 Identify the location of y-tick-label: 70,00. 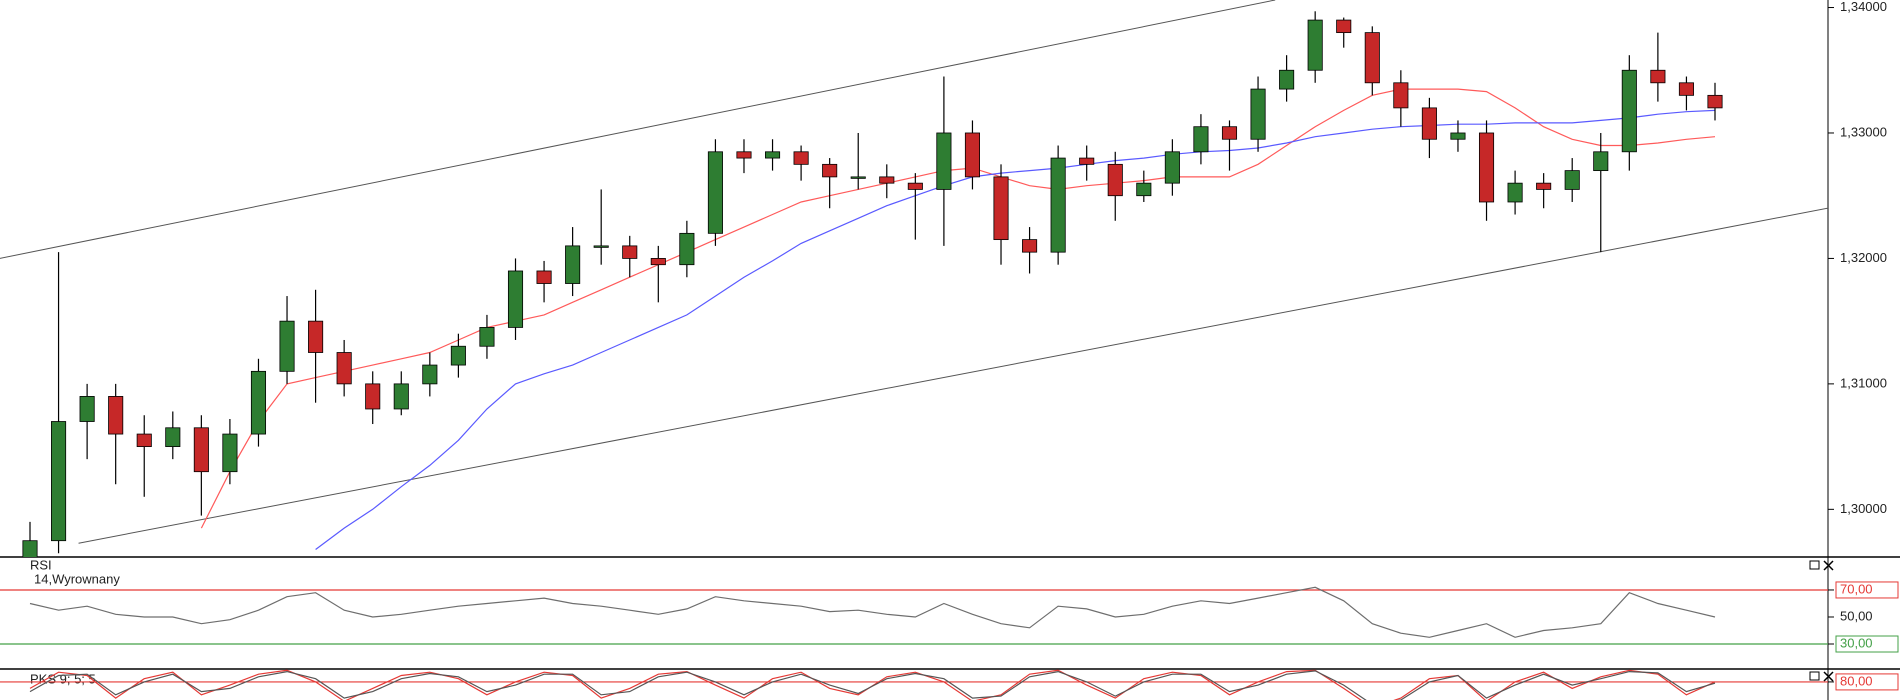
(1856, 588).